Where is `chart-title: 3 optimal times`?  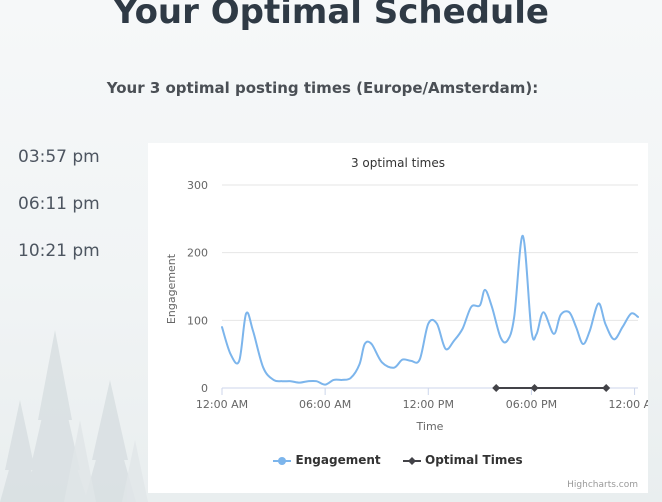 chart-title: 3 optimal times is located at coordinates (398, 163).